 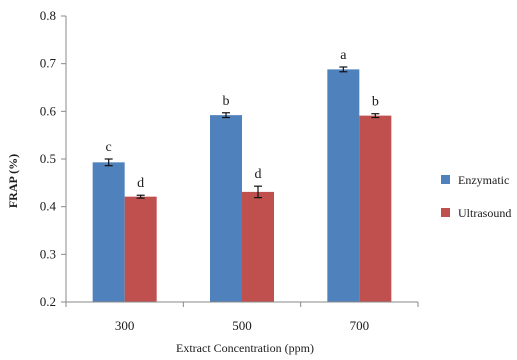 What do you see at coordinates (48, 301) in the screenshot?
I see `y-tick-label: 0.2` at bounding box center [48, 301].